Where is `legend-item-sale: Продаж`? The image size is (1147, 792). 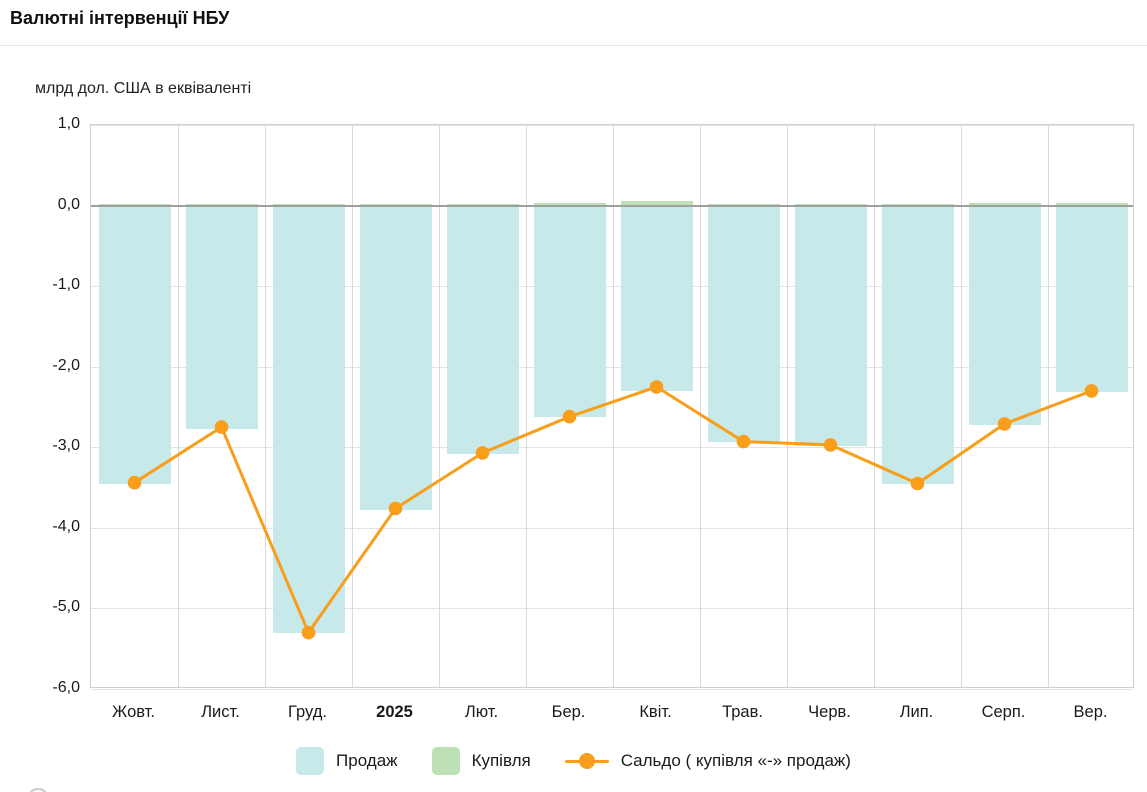
legend-item-sale: Продаж is located at coordinates (347, 761).